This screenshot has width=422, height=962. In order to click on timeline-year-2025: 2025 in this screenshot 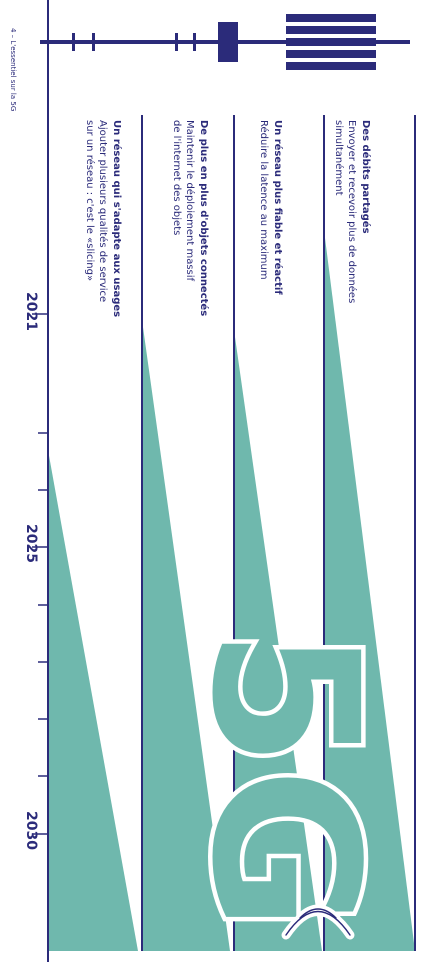, I will do `click(31, 543)`.